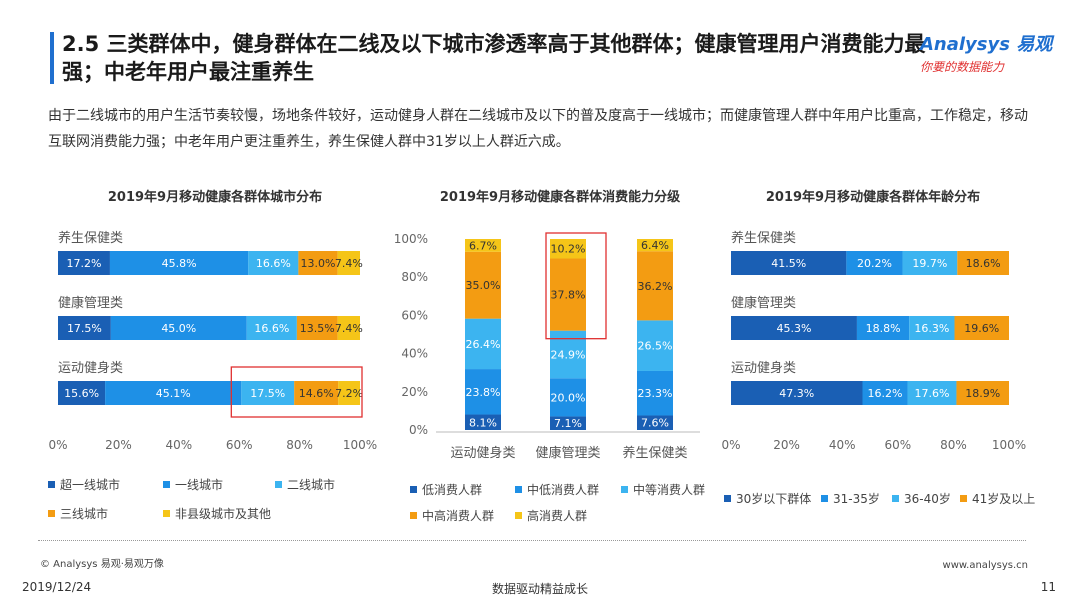 Image resolution: width=1080 pixels, height=608 pixels. Describe the element at coordinates (1009, 445) in the screenshot. I see `chart3-x-tick-label: 100%` at that location.